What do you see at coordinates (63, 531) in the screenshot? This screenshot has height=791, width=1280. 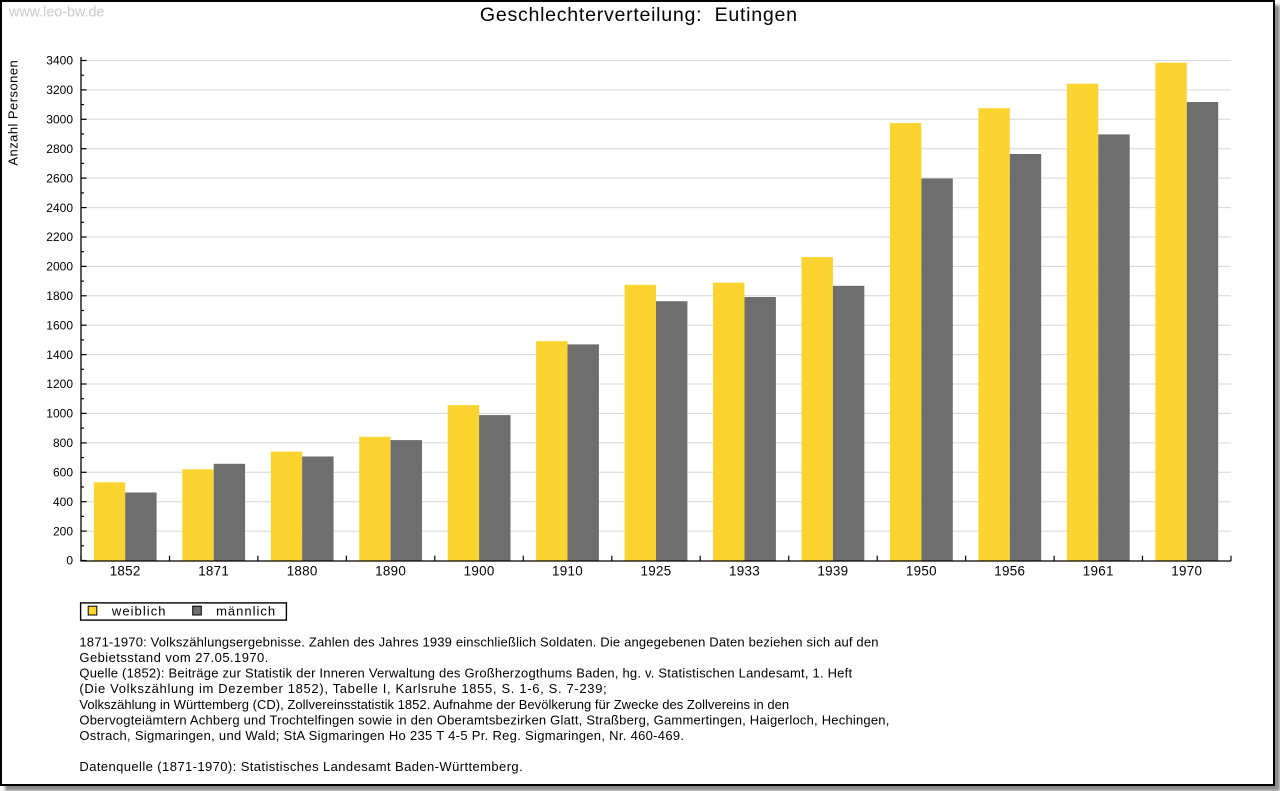 I see `svg-text: 200` at bounding box center [63, 531].